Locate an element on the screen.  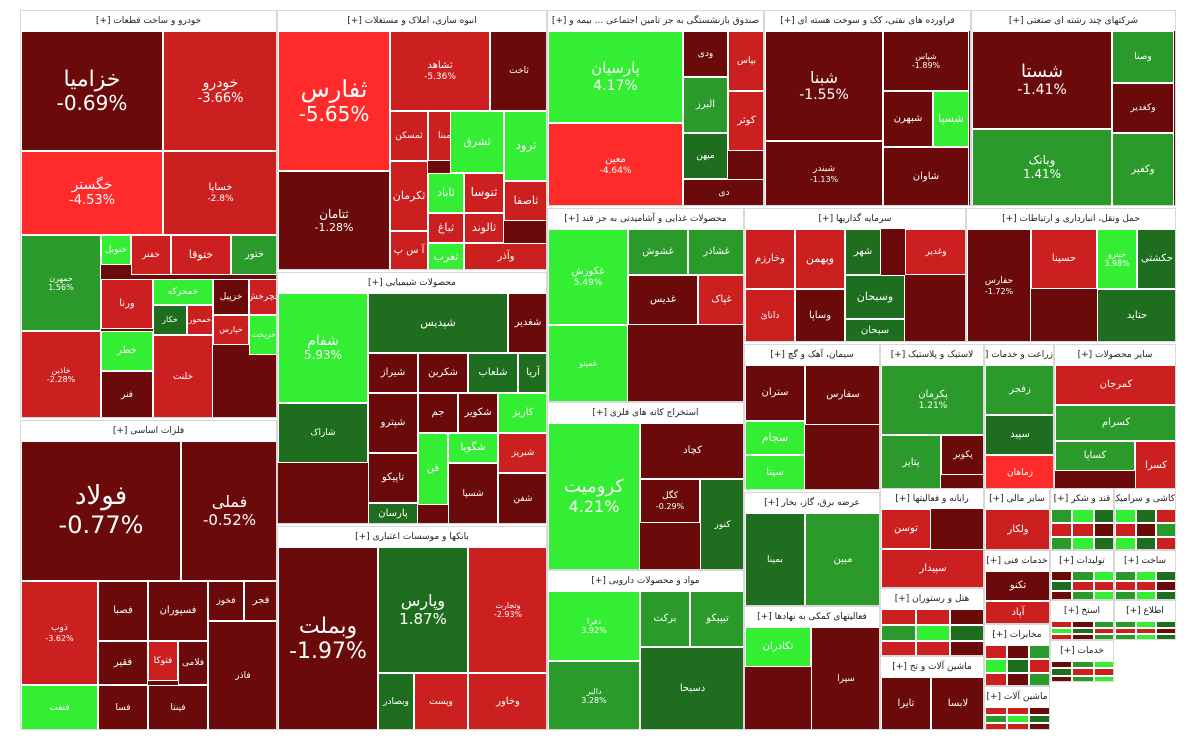
stock-tile: فاذر is located at coordinates (242, 675).